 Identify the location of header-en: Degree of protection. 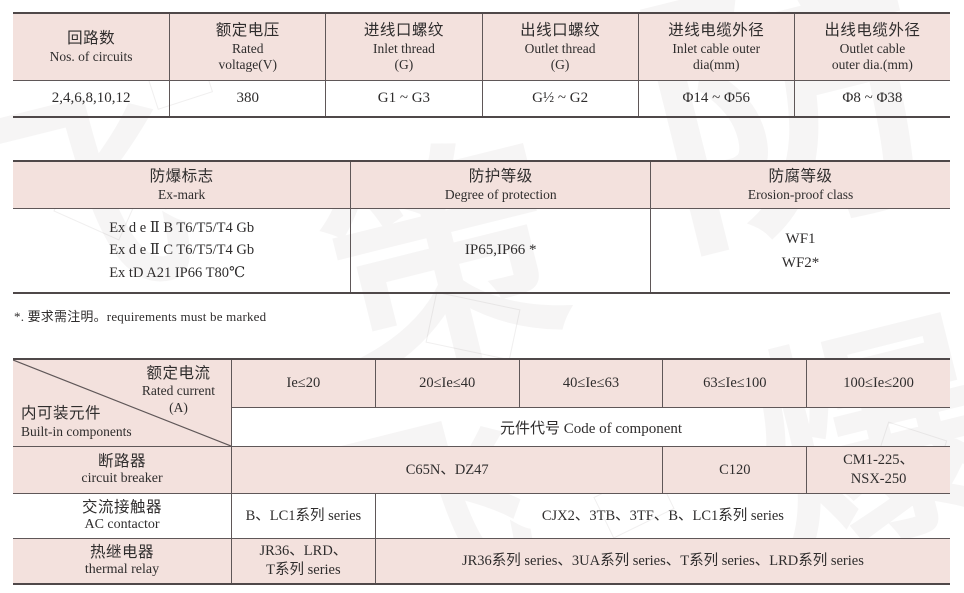
(500, 194).